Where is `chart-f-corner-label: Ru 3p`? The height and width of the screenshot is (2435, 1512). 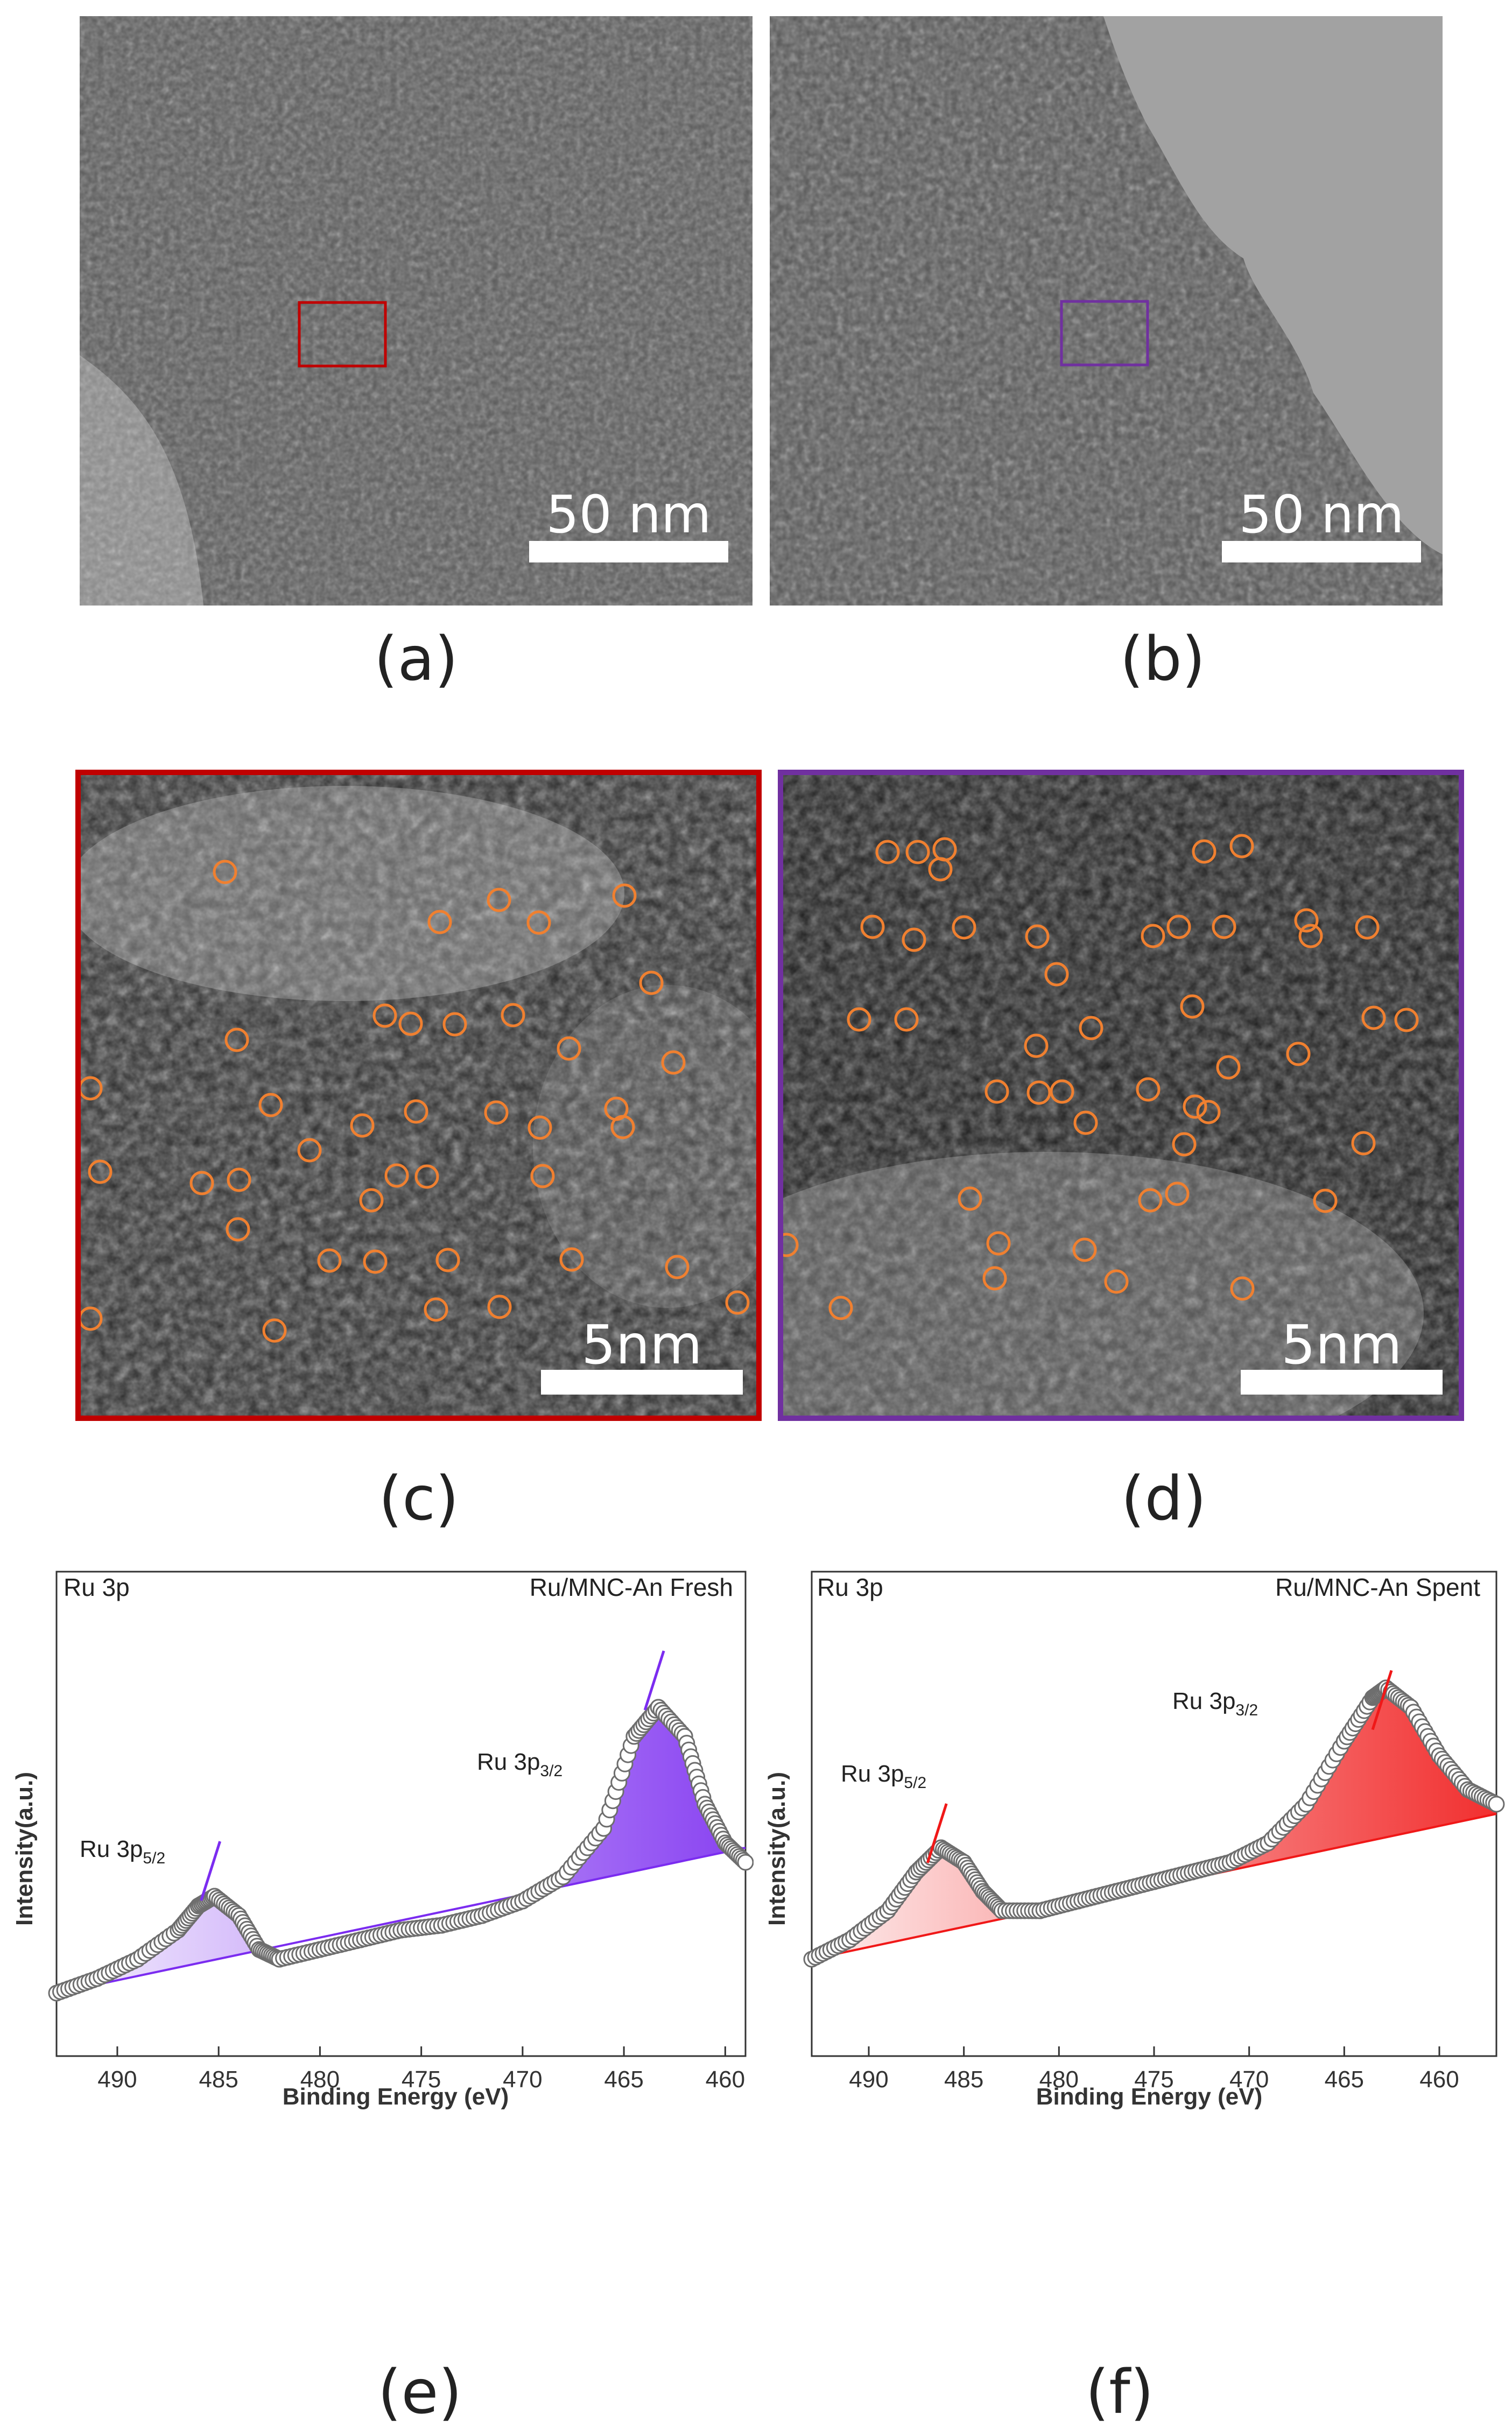
chart-f-corner-label: Ru 3p is located at coordinates (850, 1587).